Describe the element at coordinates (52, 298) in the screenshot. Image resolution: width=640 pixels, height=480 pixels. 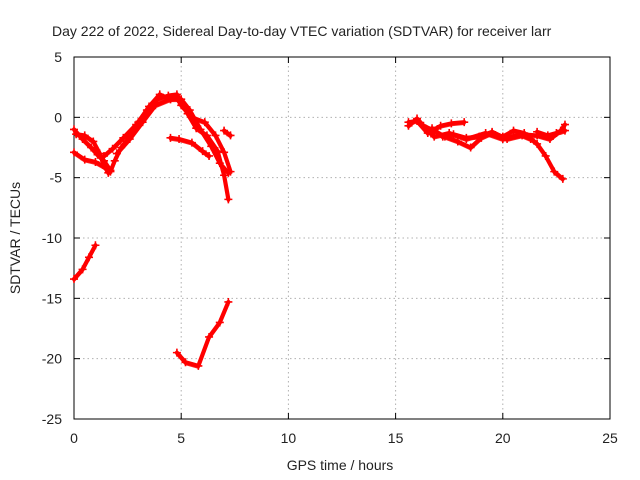
I see `y-tick-label: -15` at that location.